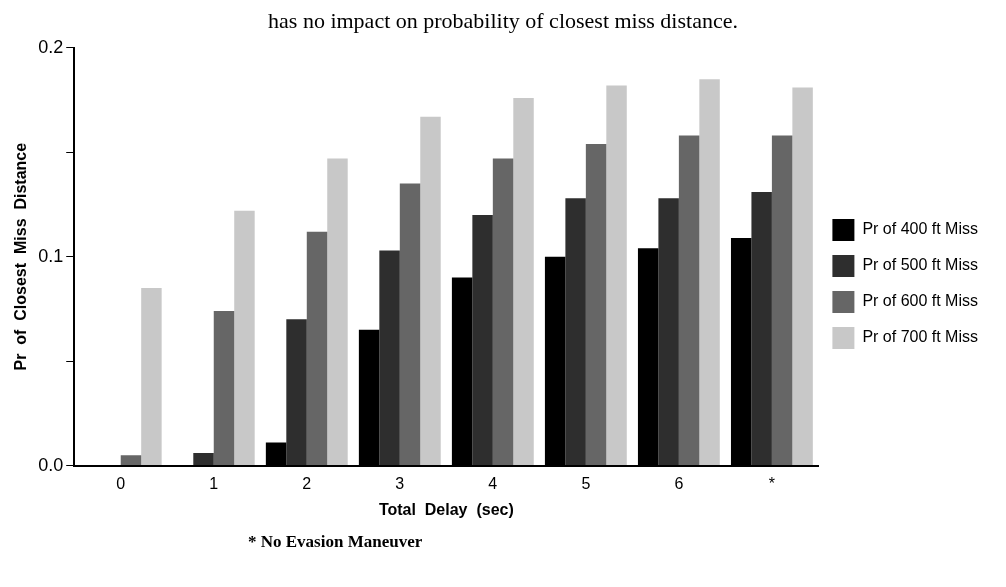 This screenshot has width=1006, height=587. What do you see at coordinates (920, 301) in the screenshot?
I see `legend-label: Pr of 600 ft Miss` at bounding box center [920, 301].